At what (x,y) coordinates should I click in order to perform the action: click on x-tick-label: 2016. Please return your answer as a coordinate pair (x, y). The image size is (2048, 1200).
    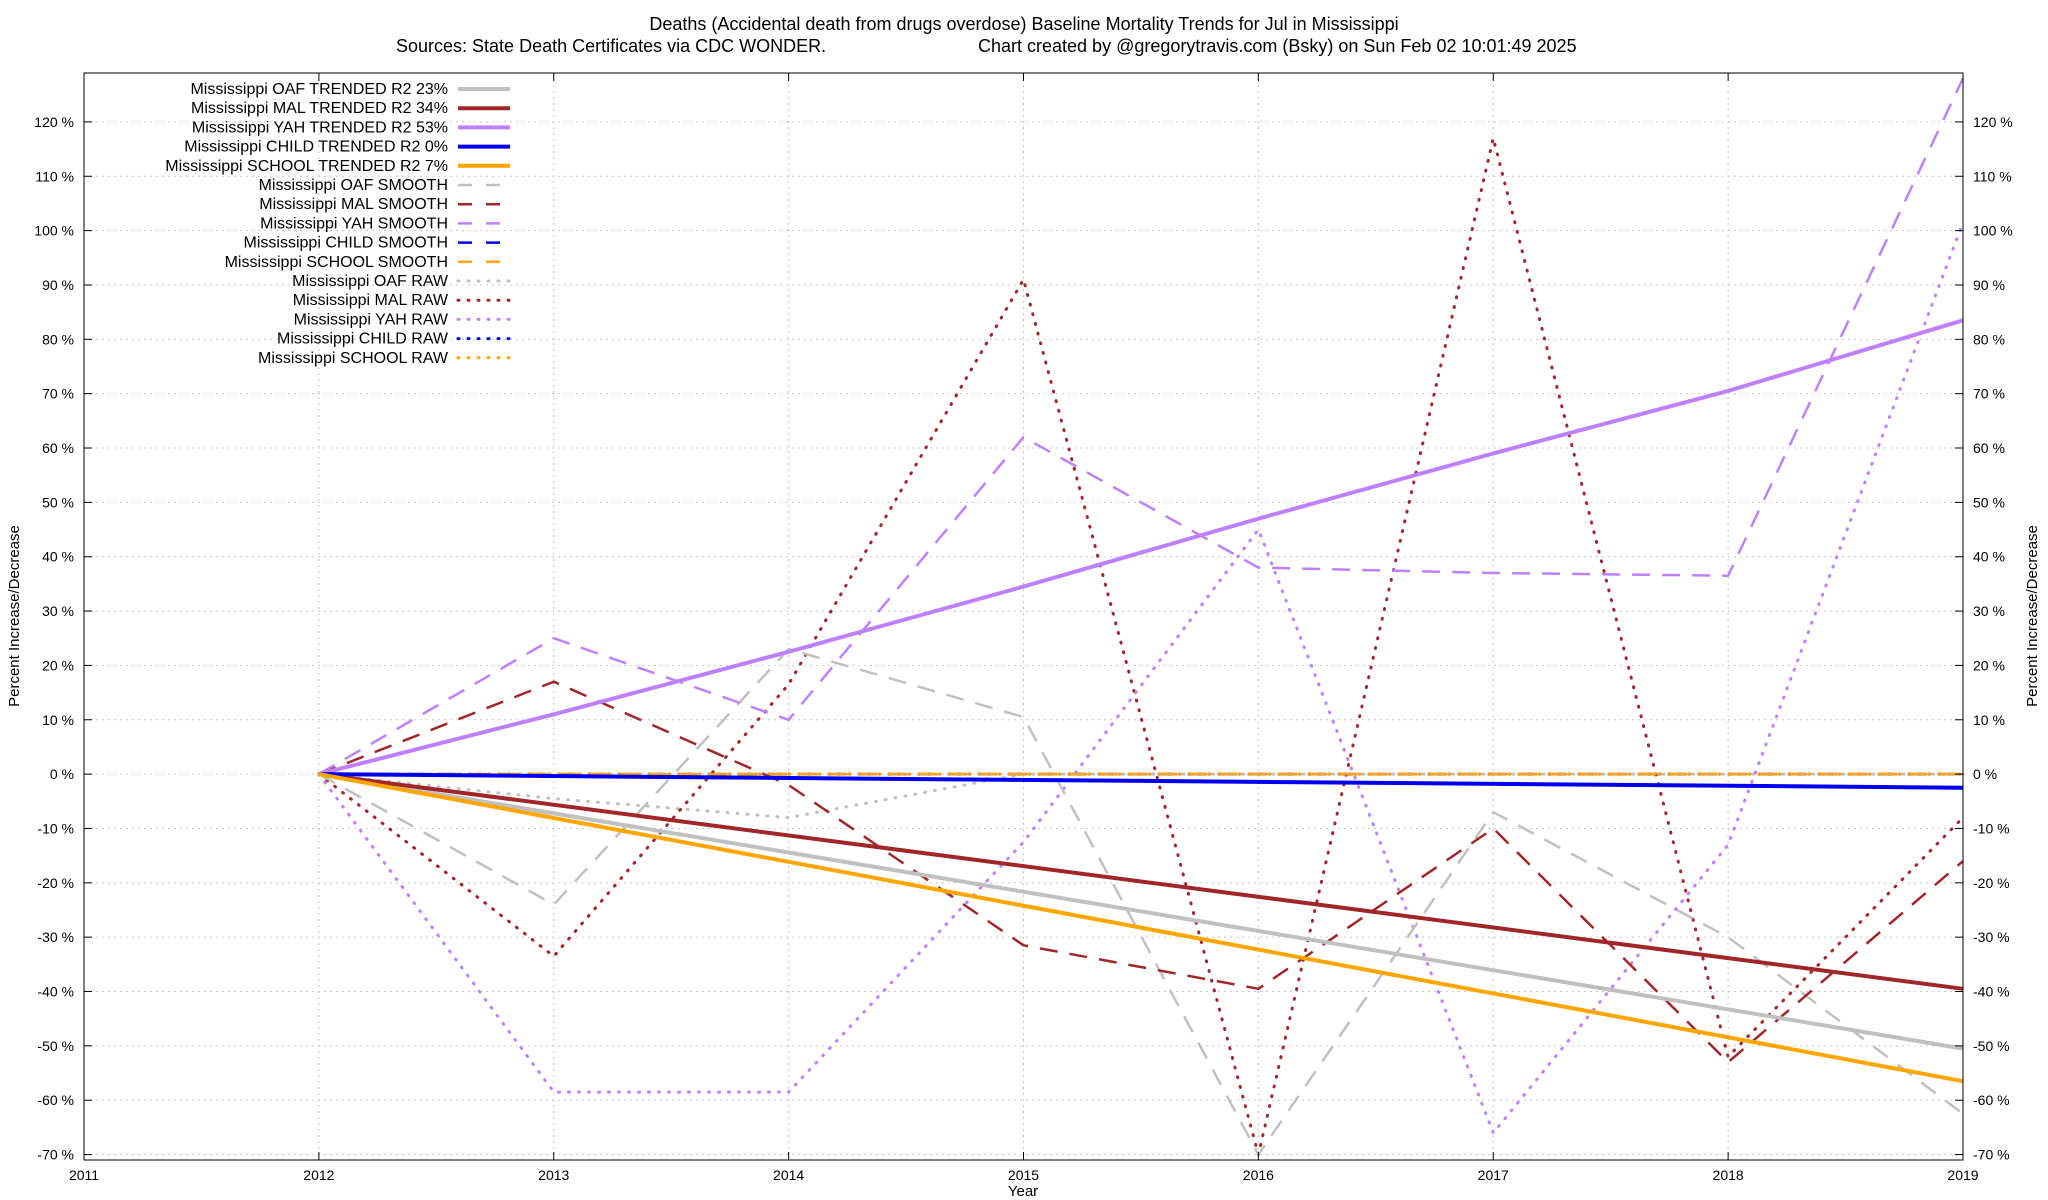
    Looking at the image, I should click on (1258, 1175).